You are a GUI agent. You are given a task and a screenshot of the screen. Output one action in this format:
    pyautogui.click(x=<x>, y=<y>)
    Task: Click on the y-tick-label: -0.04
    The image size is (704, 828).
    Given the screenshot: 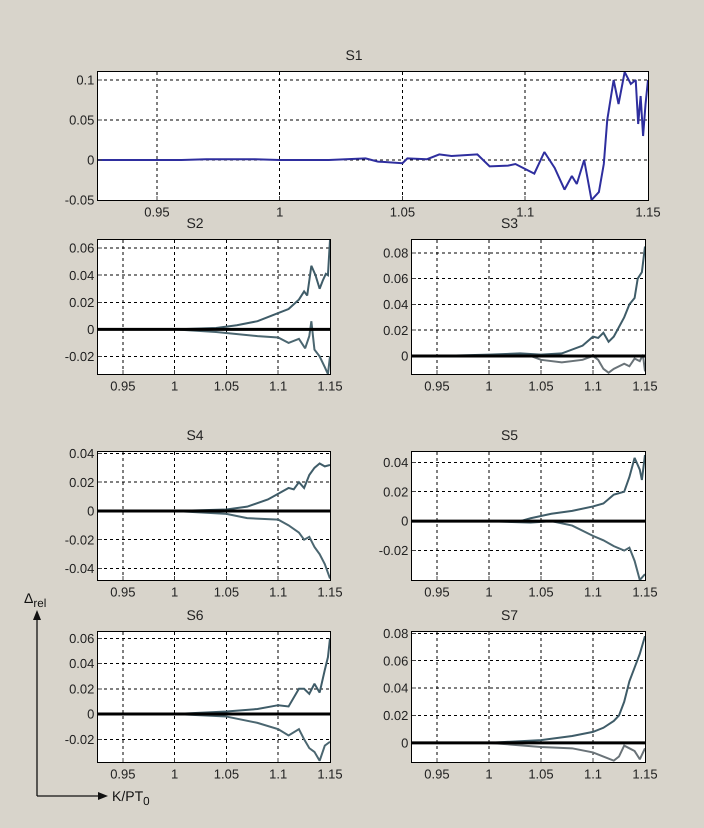 What is the action you would take?
    pyautogui.click(x=79, y=568)
    